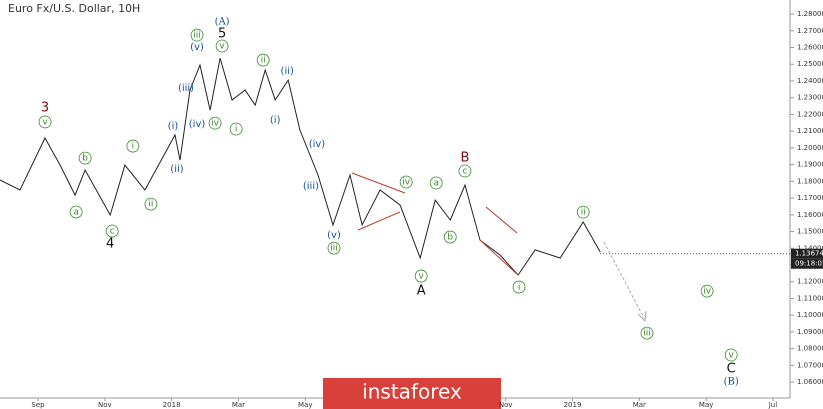 The width and height of the screenshot is (823, 409). I want to click on y-tick-label: 1.21000, so click(810, 131).